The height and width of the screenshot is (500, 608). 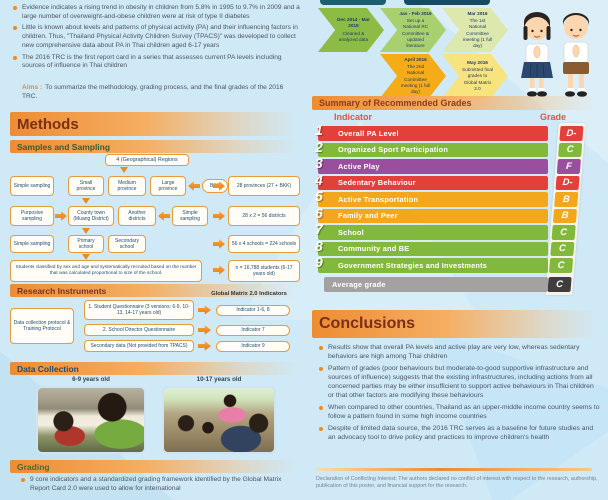 I want to click on photo-10-17-years, so click(x=219, y=420).